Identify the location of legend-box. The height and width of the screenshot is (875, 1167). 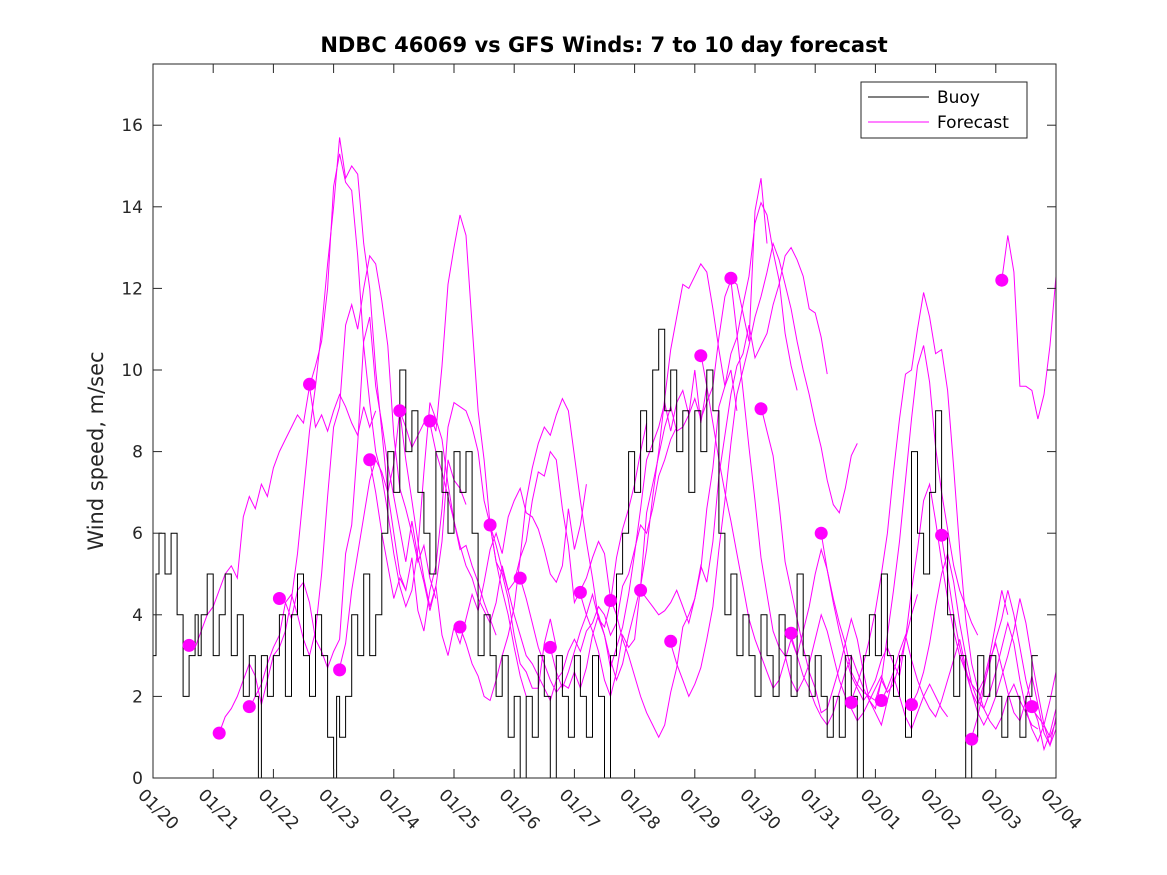
(944, 110).